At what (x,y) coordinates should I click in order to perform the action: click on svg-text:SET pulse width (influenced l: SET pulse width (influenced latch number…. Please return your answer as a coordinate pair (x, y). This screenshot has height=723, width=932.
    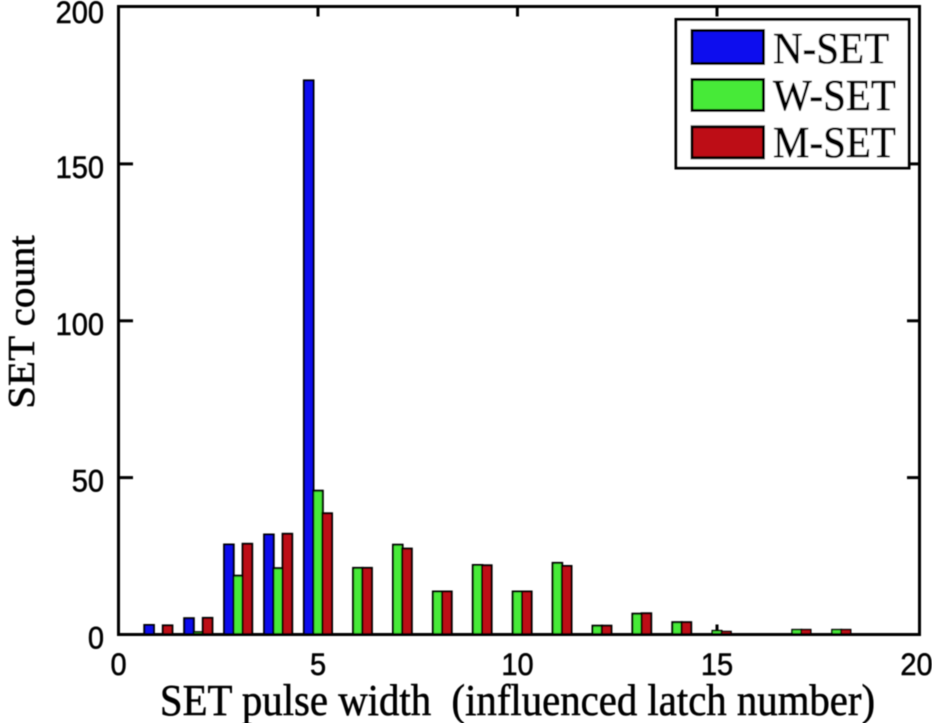
    Looking at the image, I should click on (517, 700).